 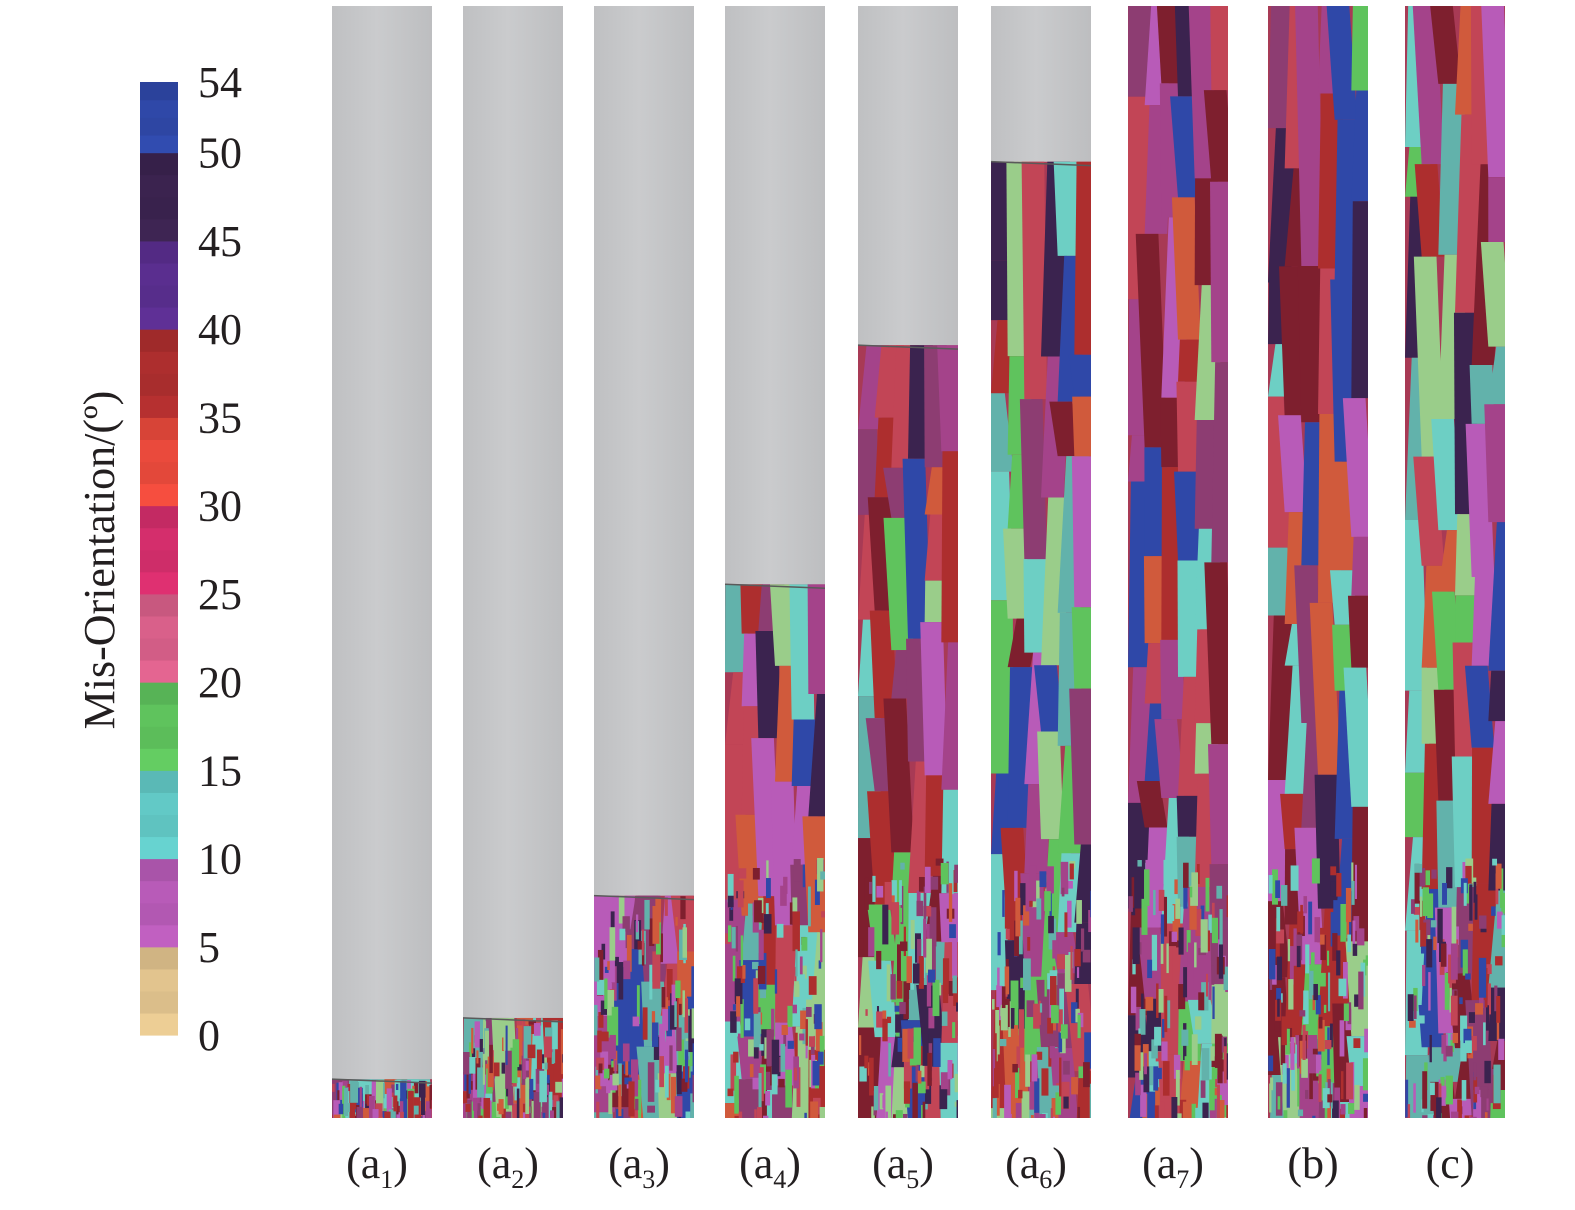 I want to click on colorbar-tick-label: 25, so click(x=220, y=594).